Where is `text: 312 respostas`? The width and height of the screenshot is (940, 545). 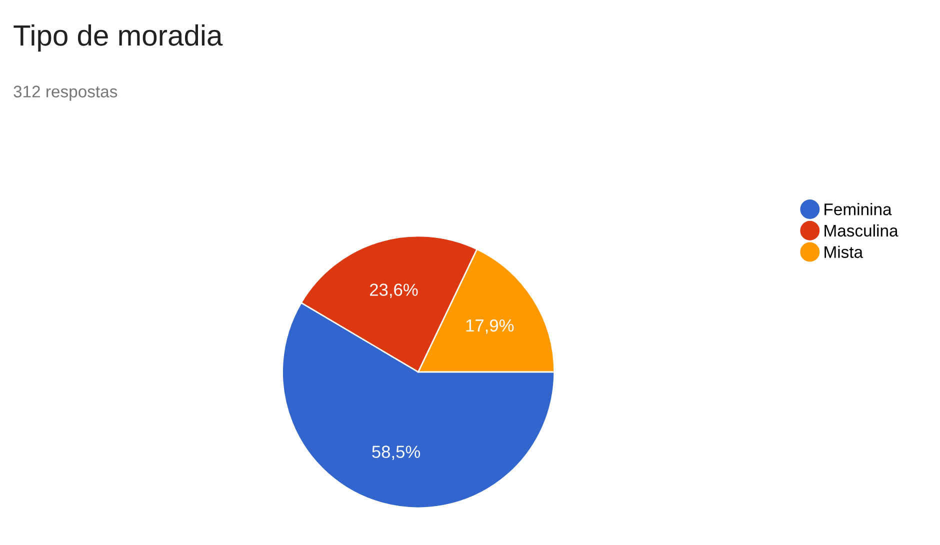
text: 312 respostas is located at coordinates (66, 93).